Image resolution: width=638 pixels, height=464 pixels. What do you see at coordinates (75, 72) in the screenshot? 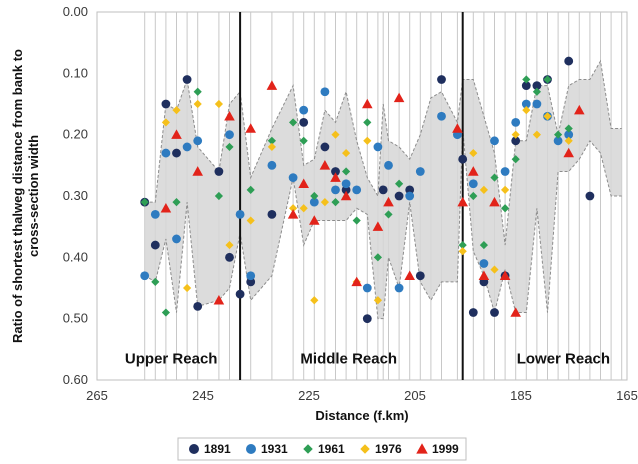
I see `y-tick-label: 0.10` at bounding box center [75, 72].